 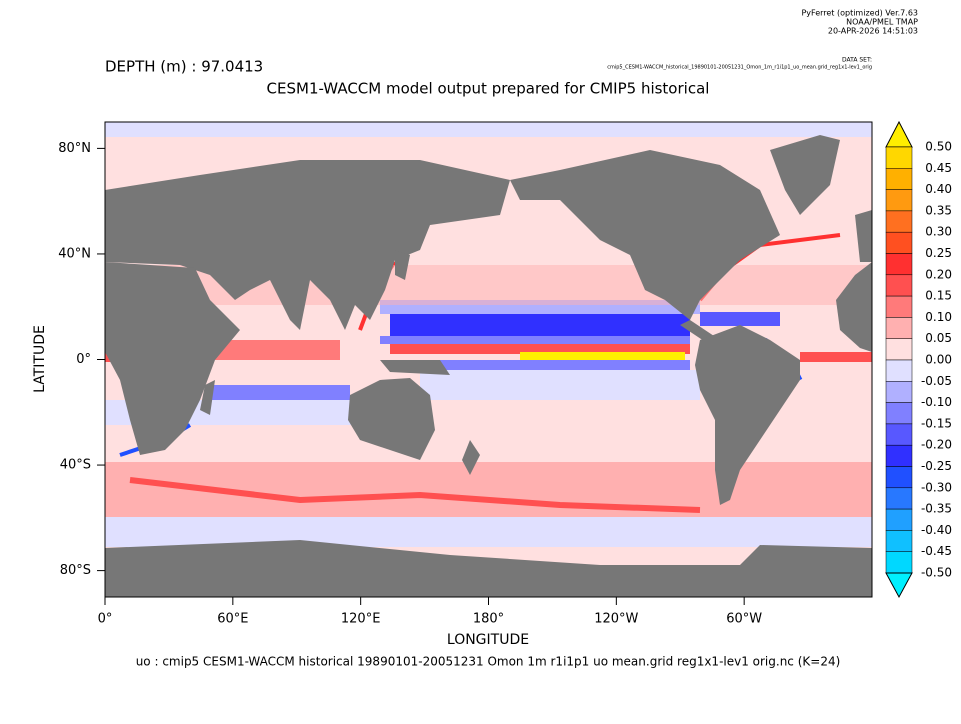 What do you see at coordinates (488, 640) in the screenshot?
I see `x-axis-label: LONGITUDE` at bounding box center [488, 640].